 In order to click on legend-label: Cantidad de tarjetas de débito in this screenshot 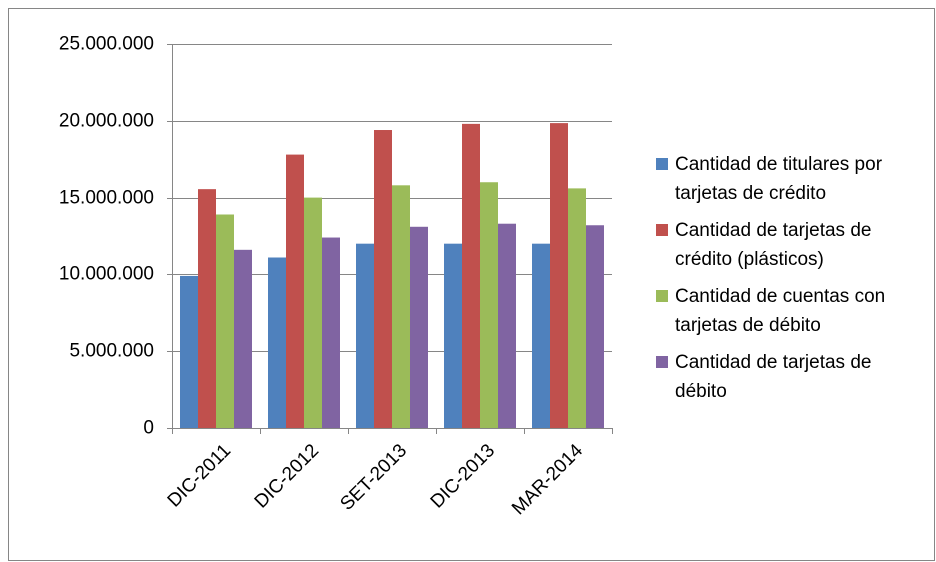, I will do `click(773, 377)`.